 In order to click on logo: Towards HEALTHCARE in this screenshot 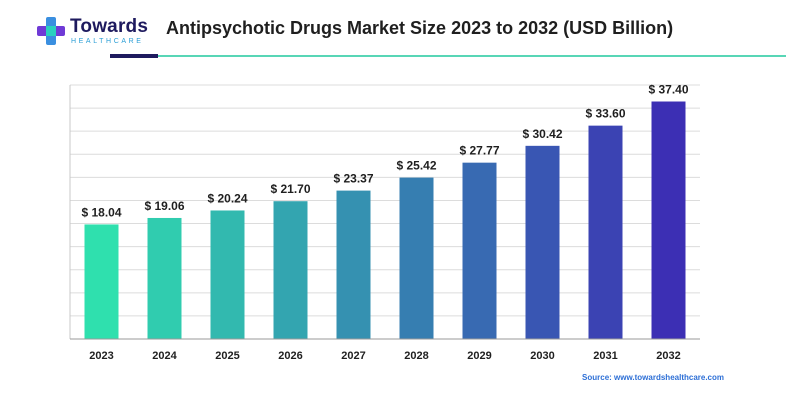, I will do `click(96, 31)`.